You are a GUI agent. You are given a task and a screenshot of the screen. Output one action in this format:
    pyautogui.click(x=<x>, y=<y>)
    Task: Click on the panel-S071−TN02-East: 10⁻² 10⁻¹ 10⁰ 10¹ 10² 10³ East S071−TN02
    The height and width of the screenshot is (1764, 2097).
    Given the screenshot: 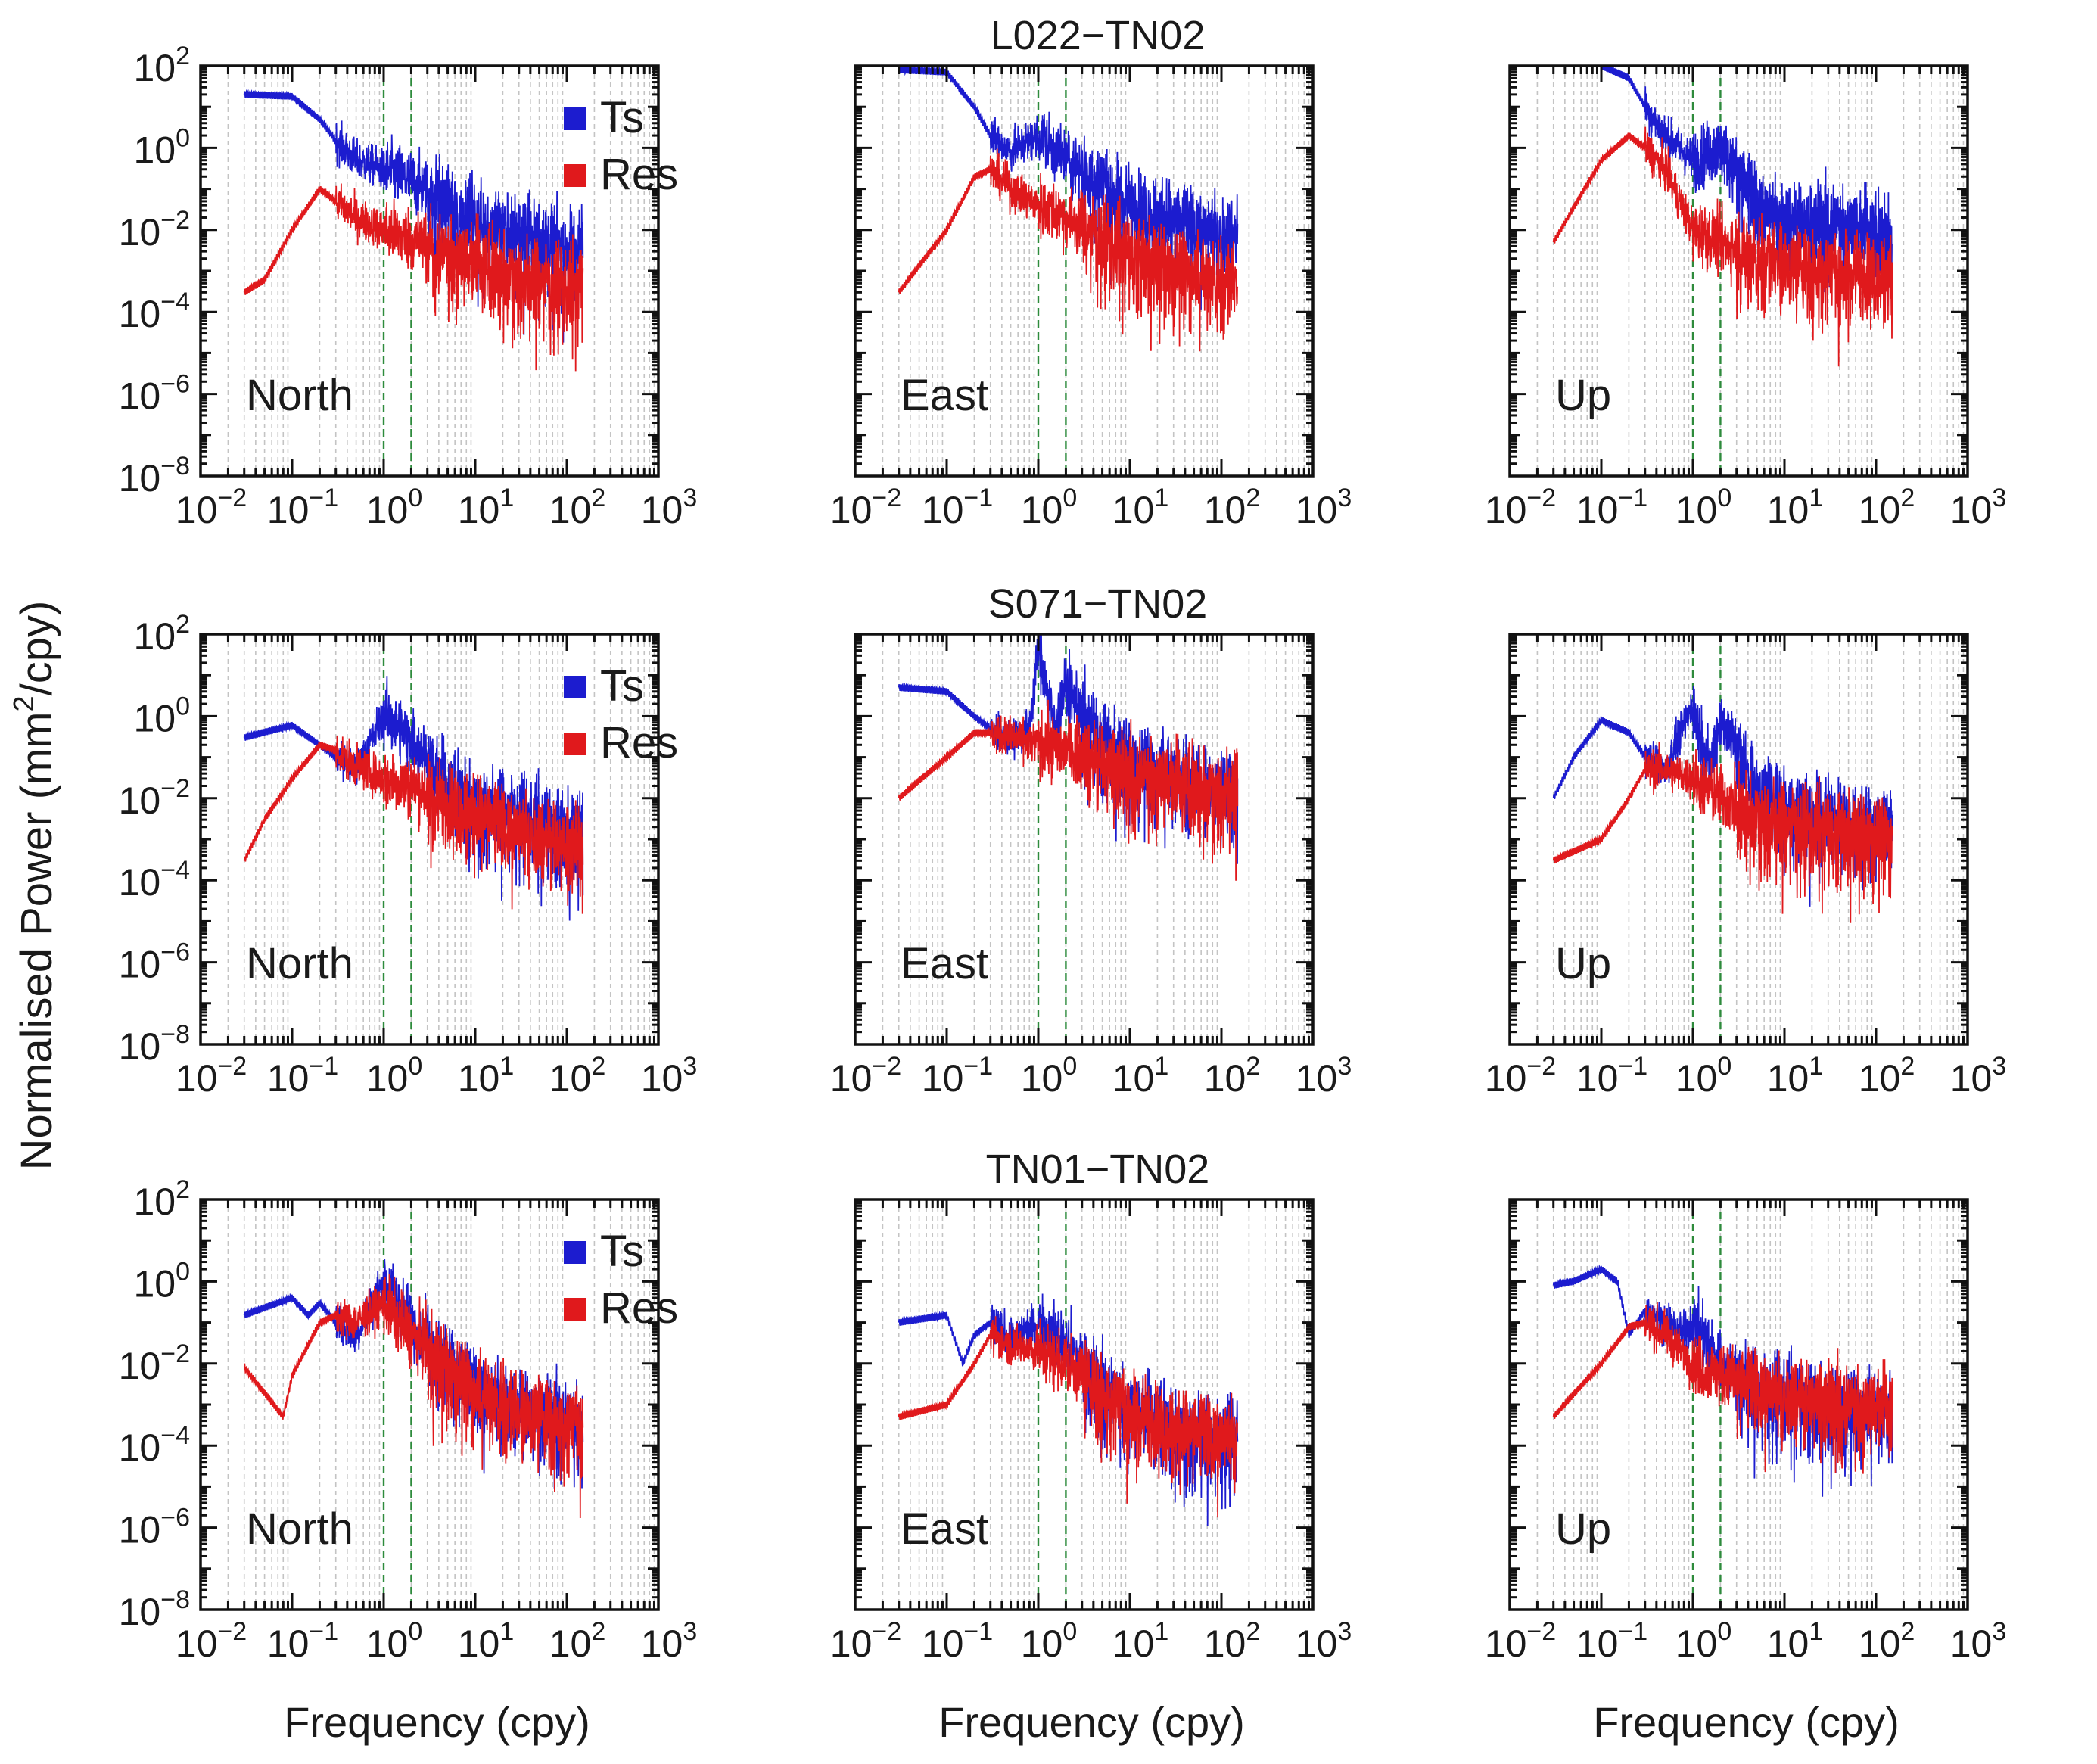 What is the action you would take?
    pyautogui.click(x=1091, y=840)
    